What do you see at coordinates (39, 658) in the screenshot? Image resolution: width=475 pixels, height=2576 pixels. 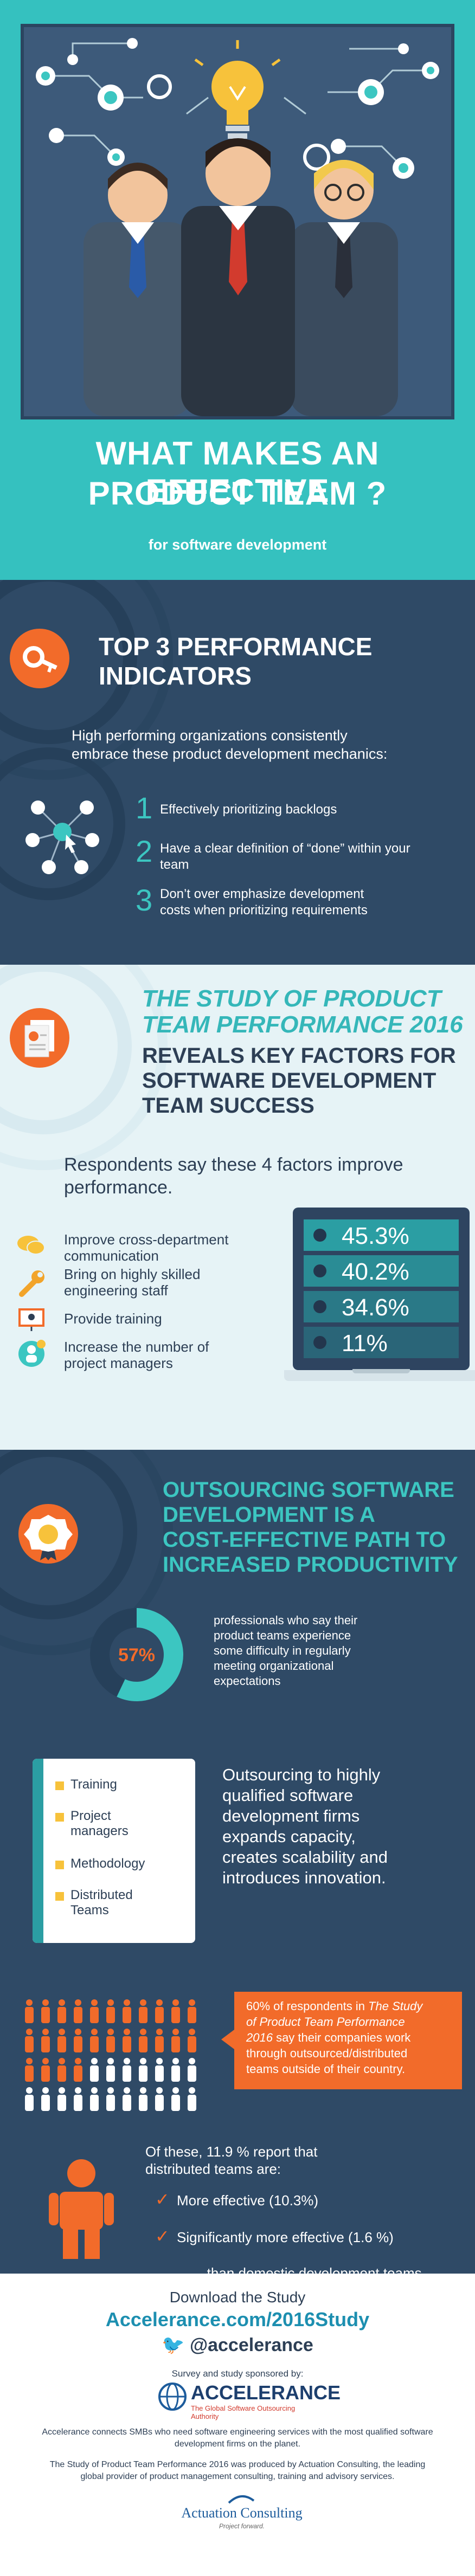 I see `key-icon` at bounding box center [39, 658].